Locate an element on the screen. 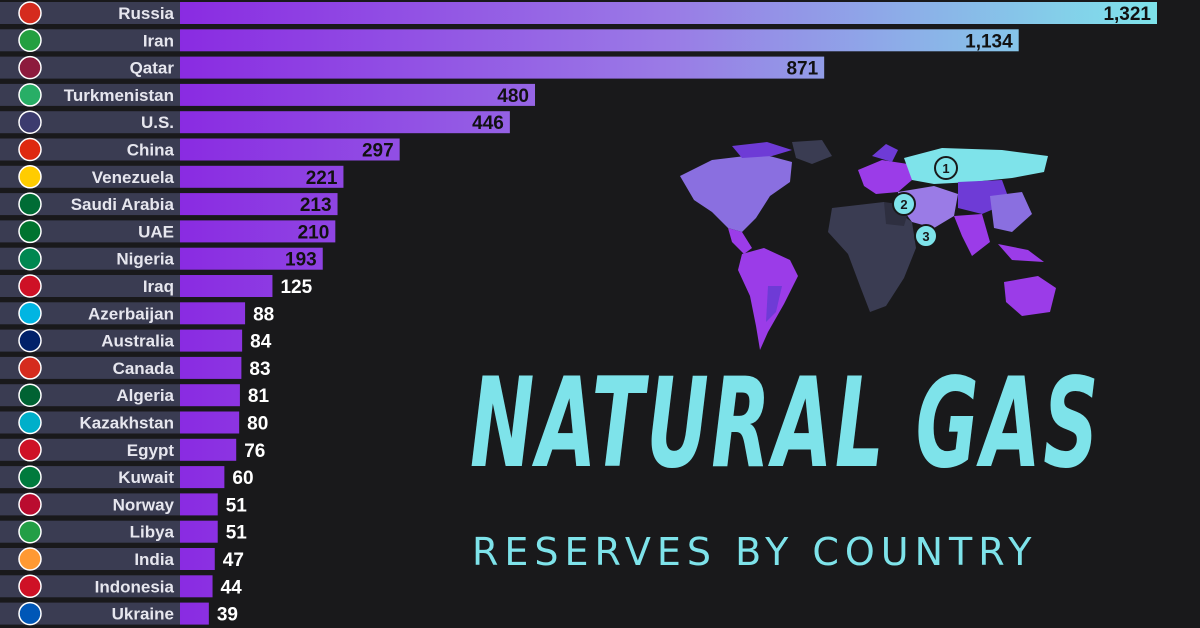 The image size is (1200, 628). bar-row: Qatar 871 is located at coordinates (412, 67).